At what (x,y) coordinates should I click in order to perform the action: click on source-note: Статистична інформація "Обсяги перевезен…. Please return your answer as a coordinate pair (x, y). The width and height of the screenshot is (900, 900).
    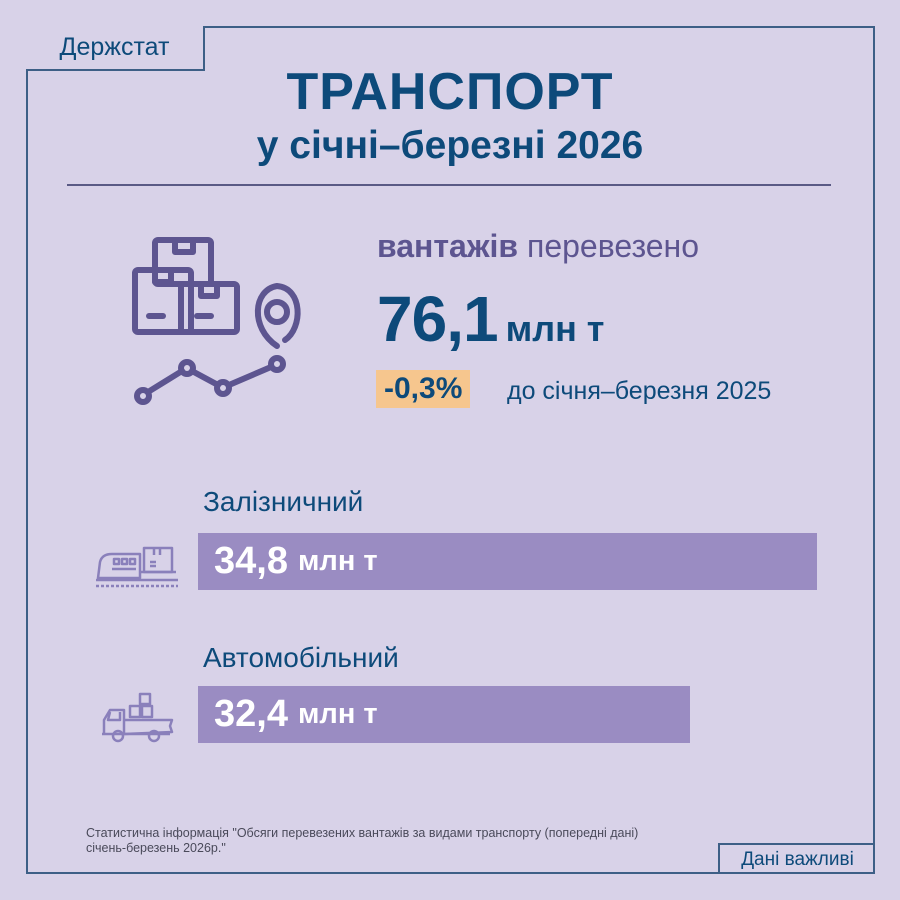
    Looking at the image, I should click on (362, 840).